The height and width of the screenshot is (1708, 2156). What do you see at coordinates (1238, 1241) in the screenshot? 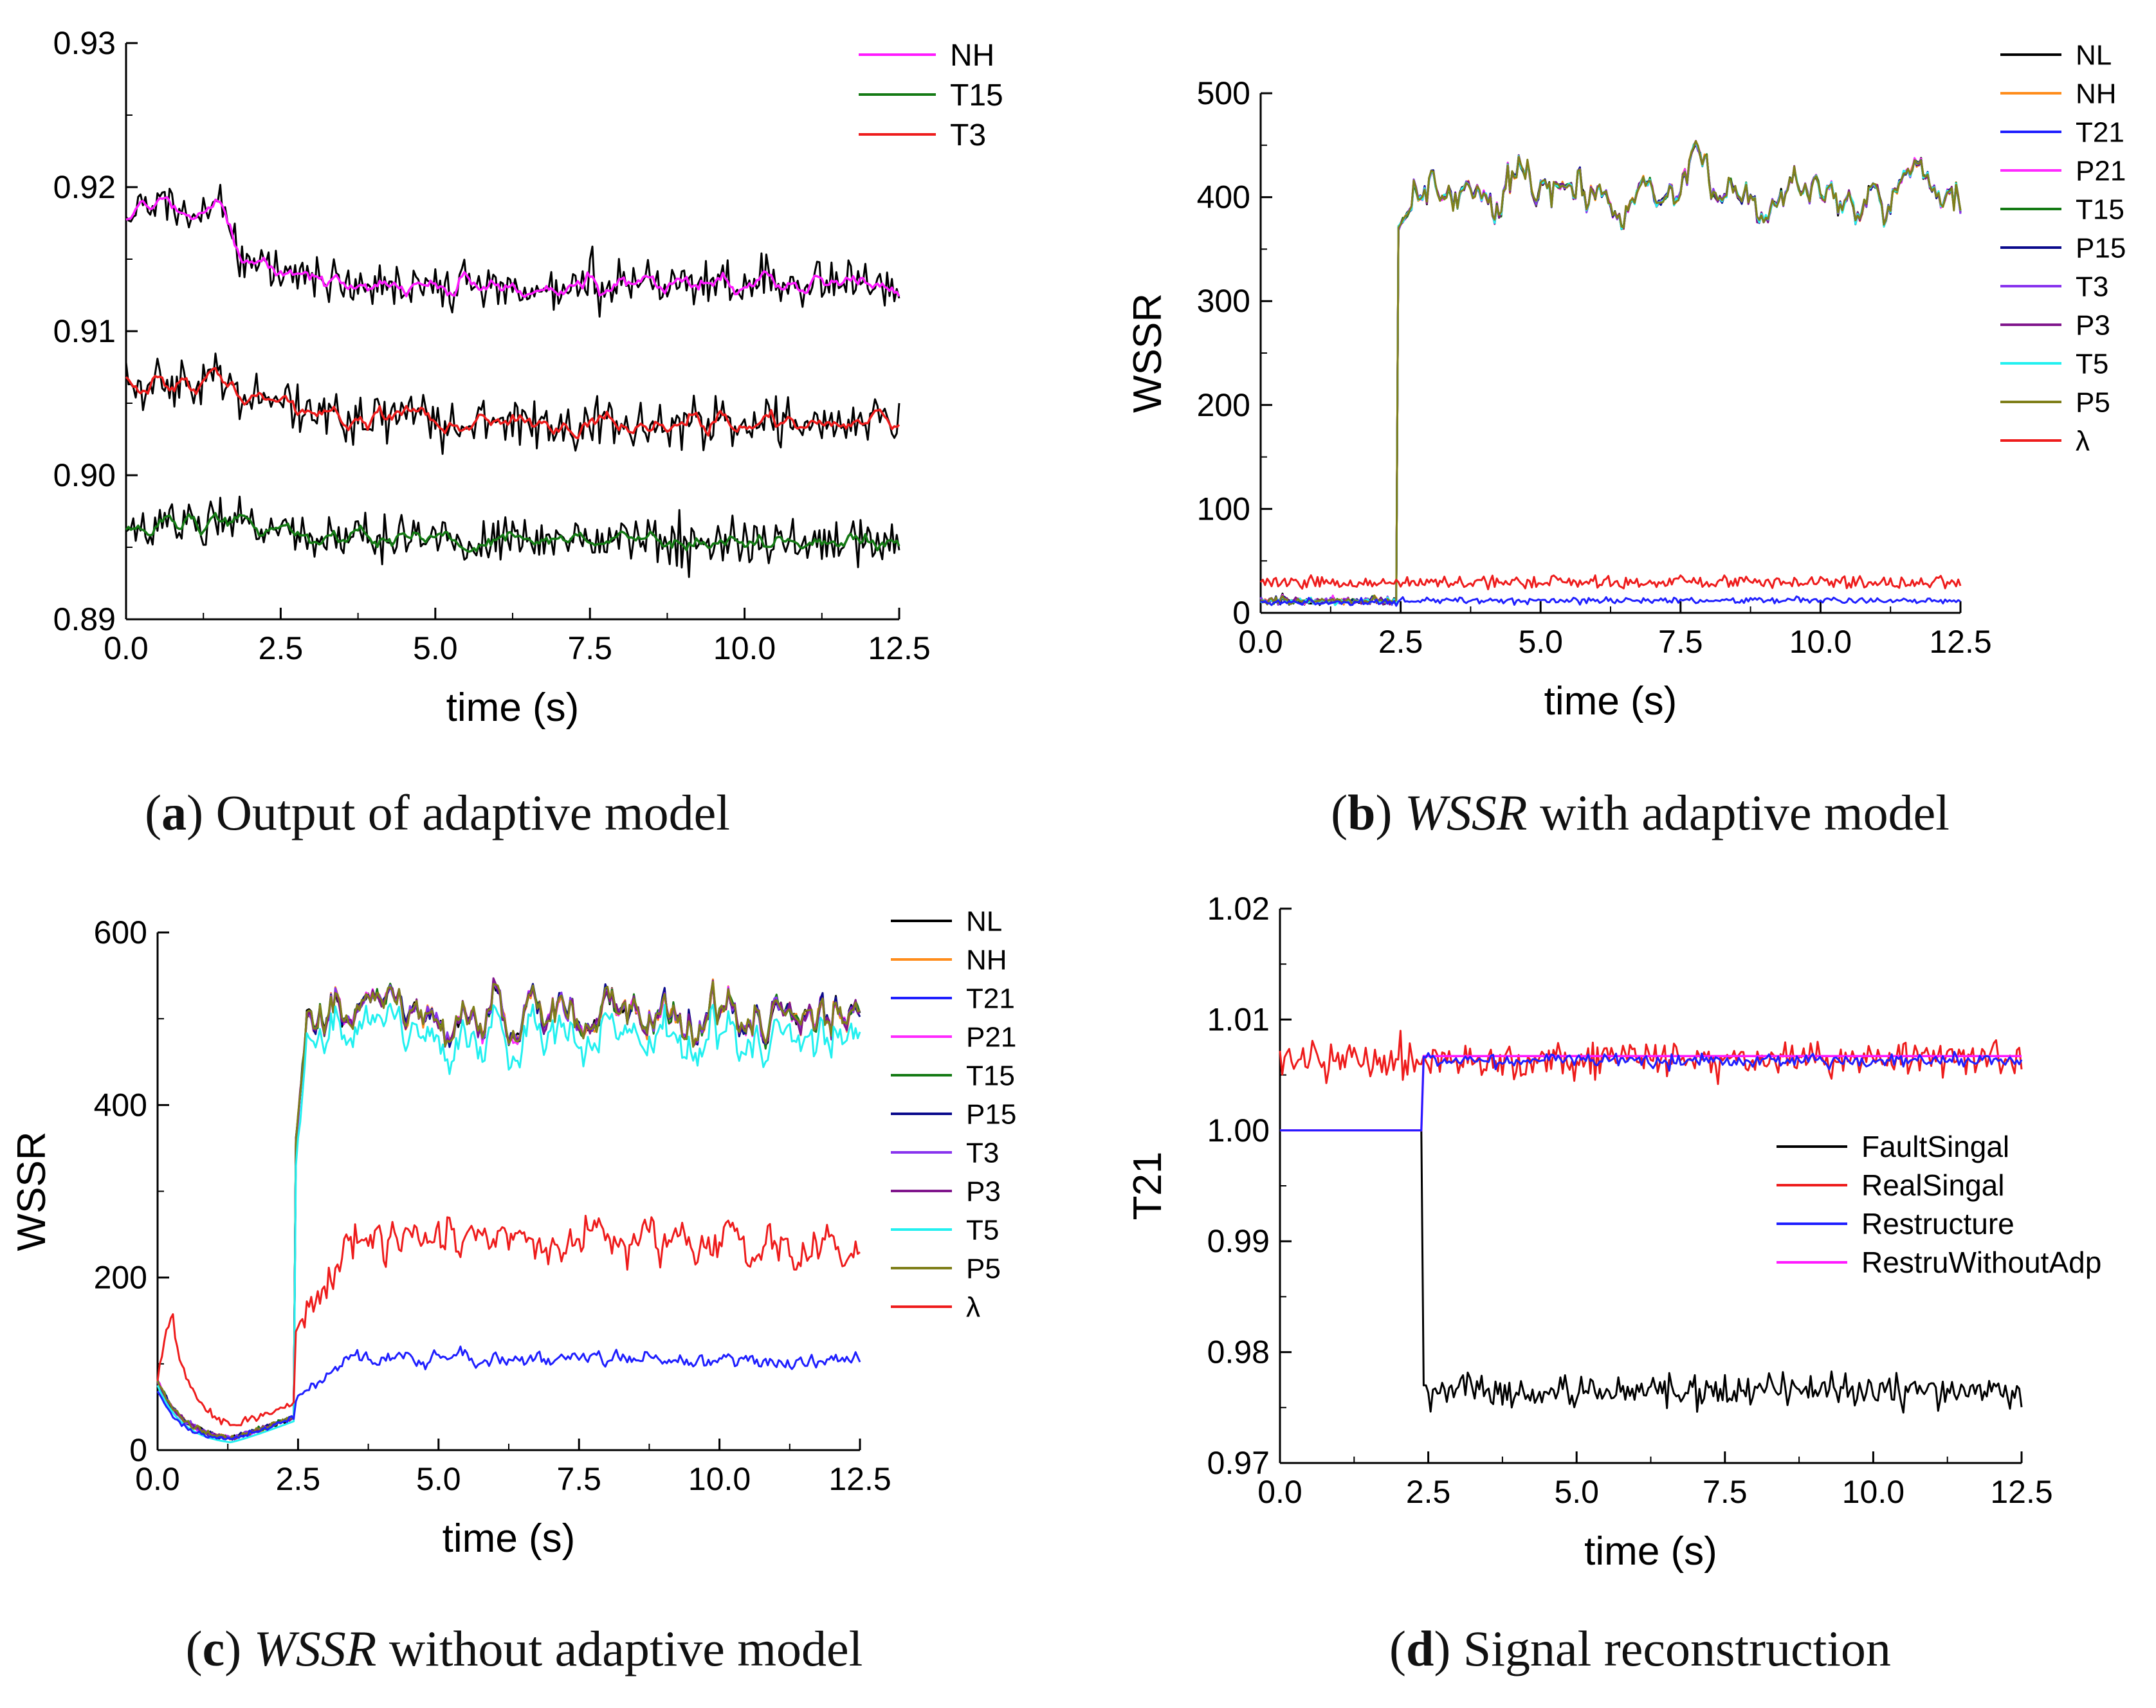
I see `y-tick-label: 0.99` at bounding box center [1238, 1241].